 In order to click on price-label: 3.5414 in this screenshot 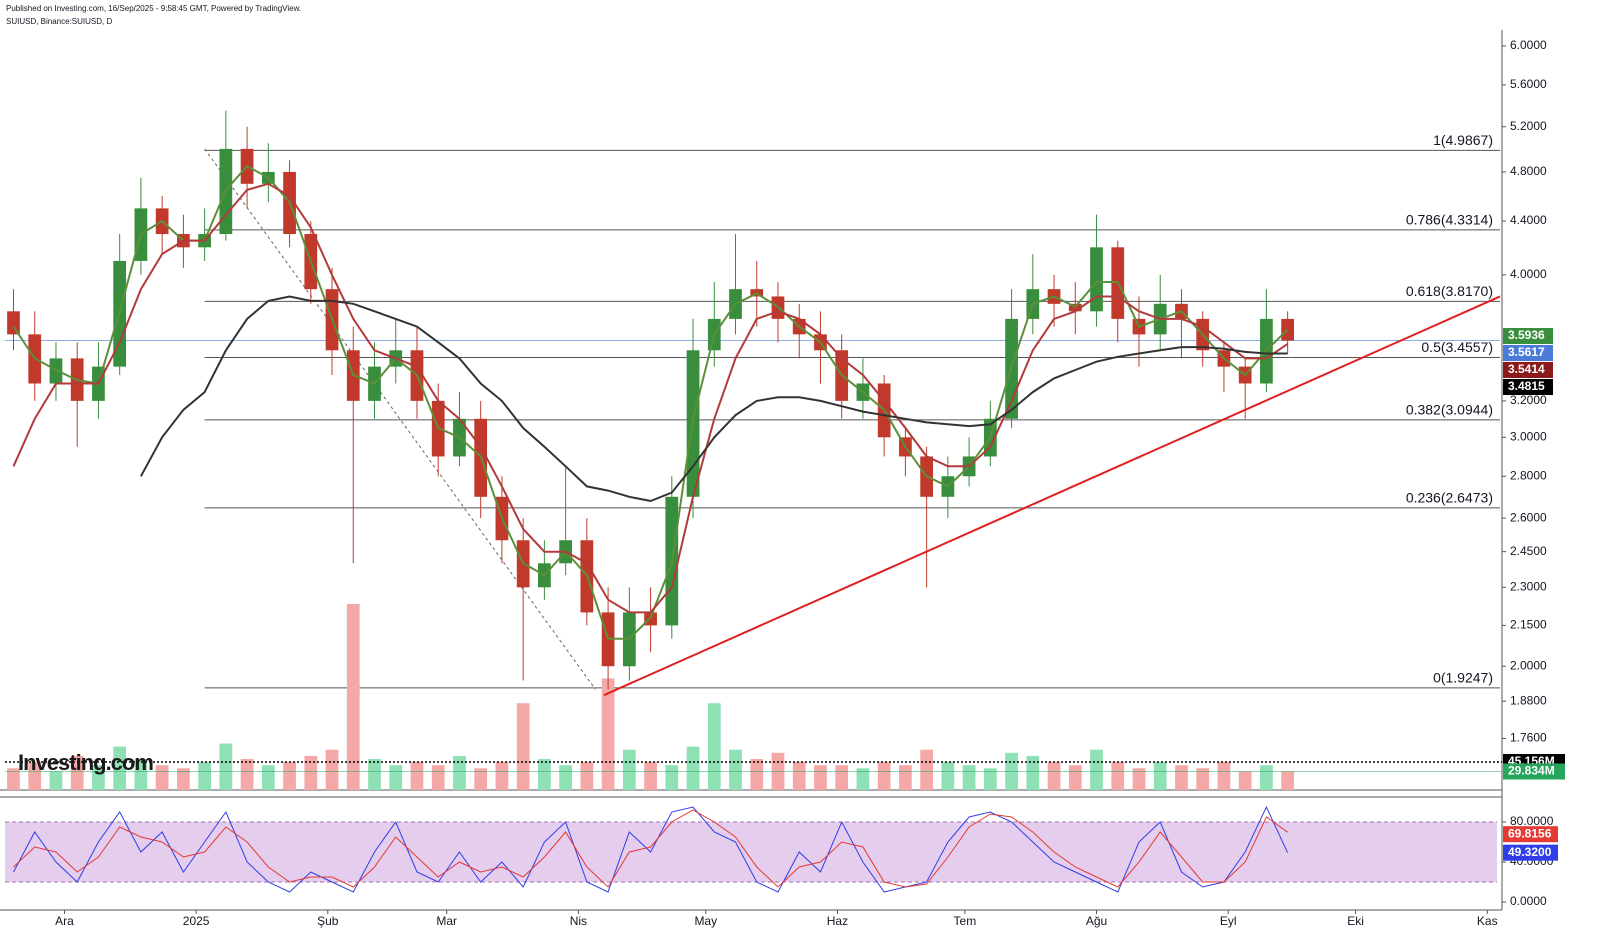, I will do `click(1526, 369)`.